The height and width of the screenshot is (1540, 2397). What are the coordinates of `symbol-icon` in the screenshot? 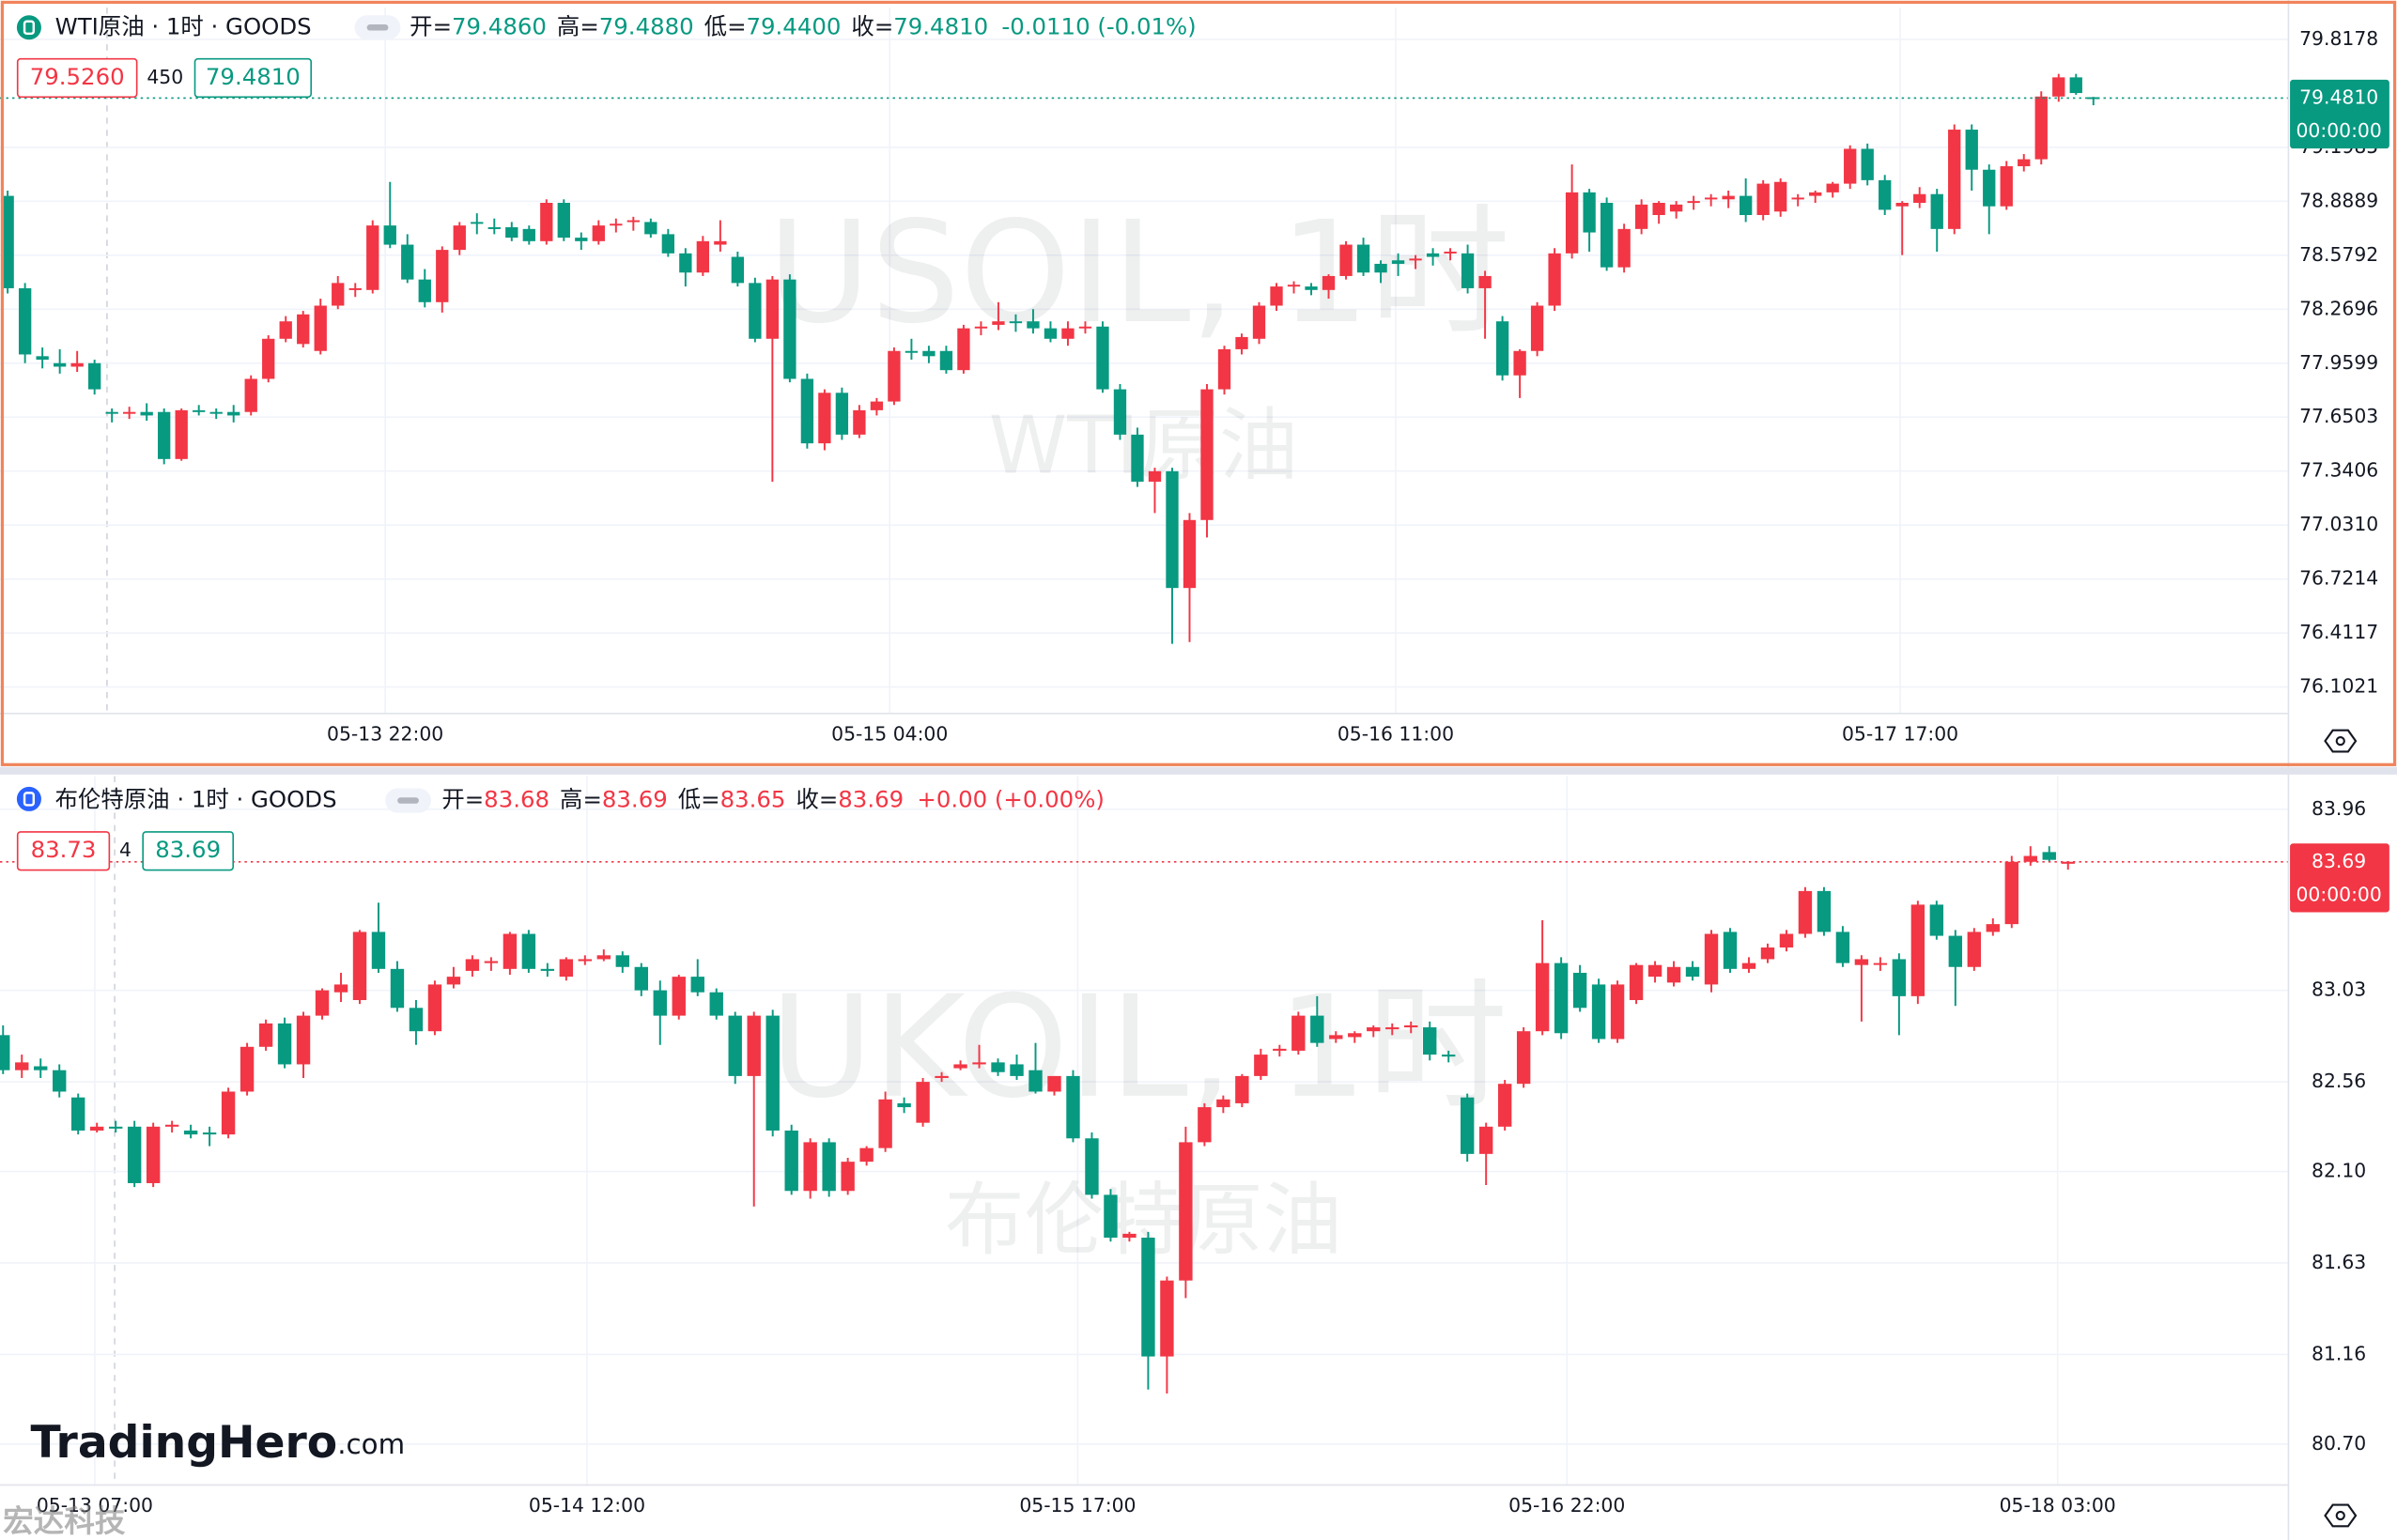 It's located at (29, 798).